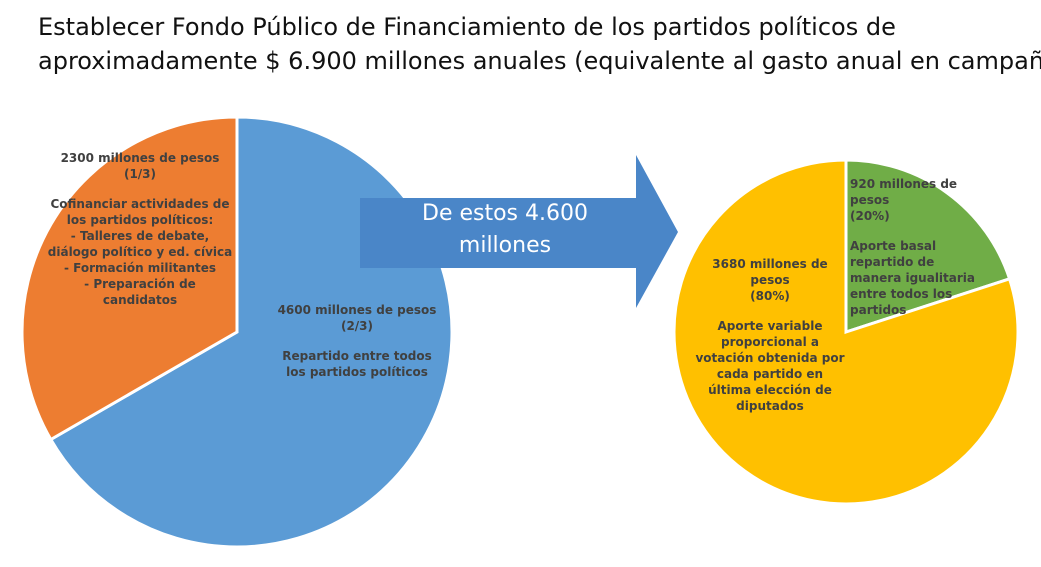 The height and width of the screenshot is (567, 1041). What do you see at coordinates (140, 292) in the screenshot?
I see `description: - Preparación de candidatos` at bounding box center [140, 292].